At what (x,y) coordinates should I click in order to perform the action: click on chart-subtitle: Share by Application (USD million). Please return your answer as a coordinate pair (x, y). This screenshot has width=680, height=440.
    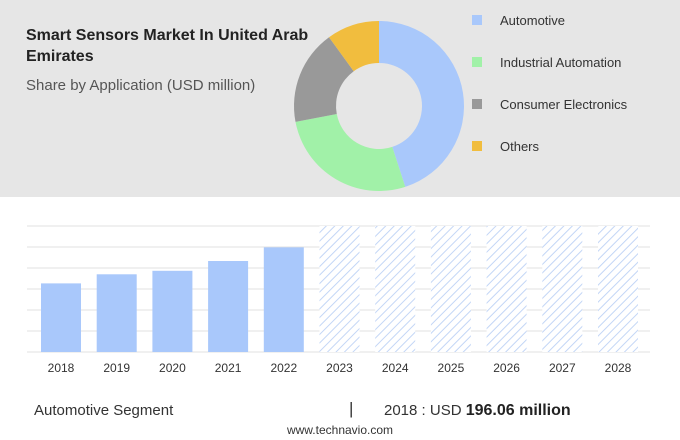
    Looking at the image, I should click on (141, 85).